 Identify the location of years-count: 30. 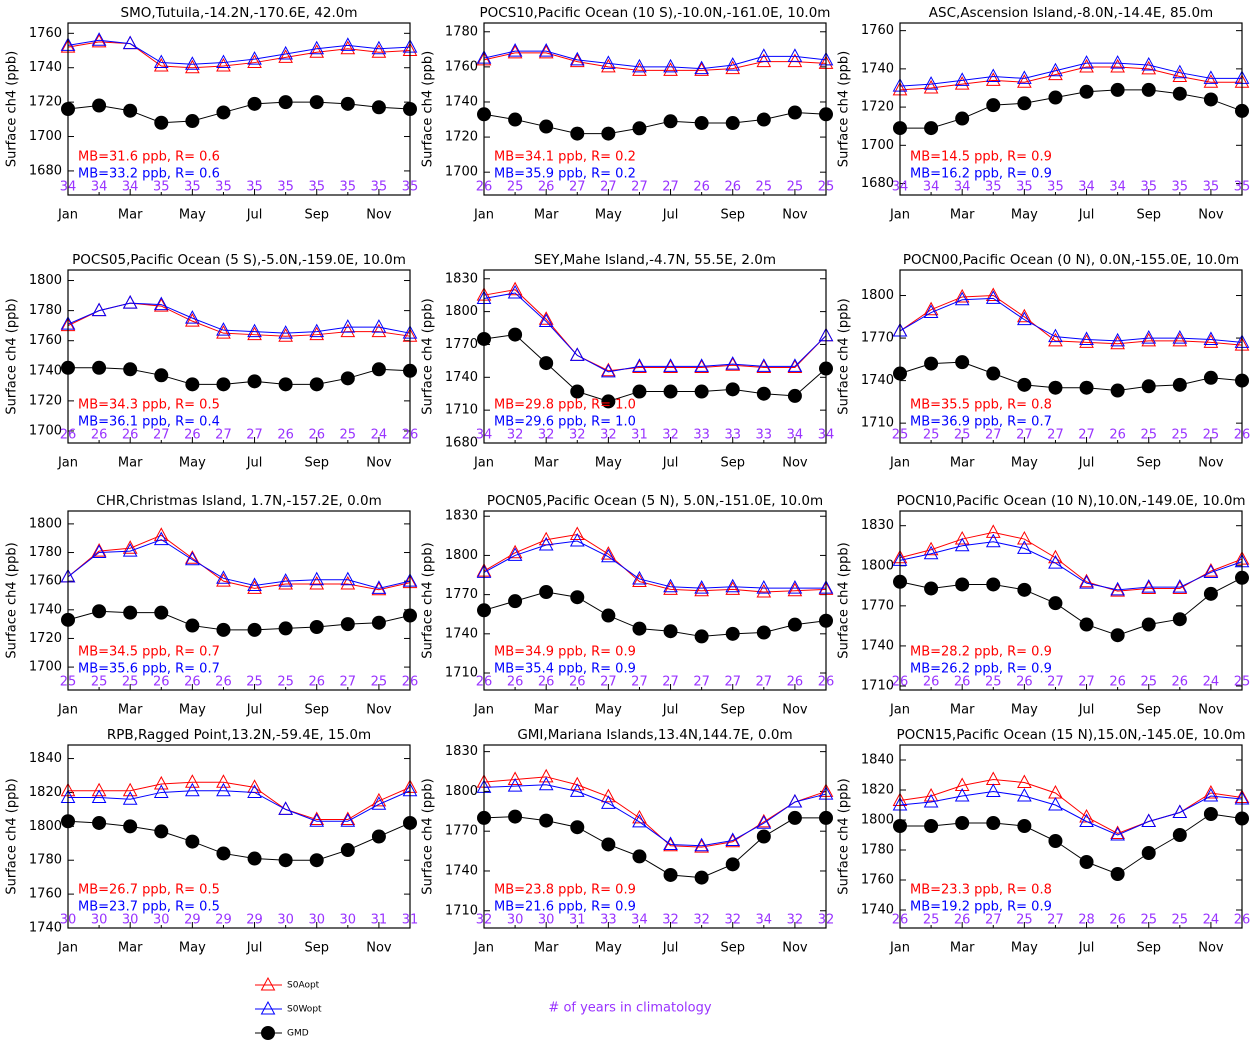
(161, 920).